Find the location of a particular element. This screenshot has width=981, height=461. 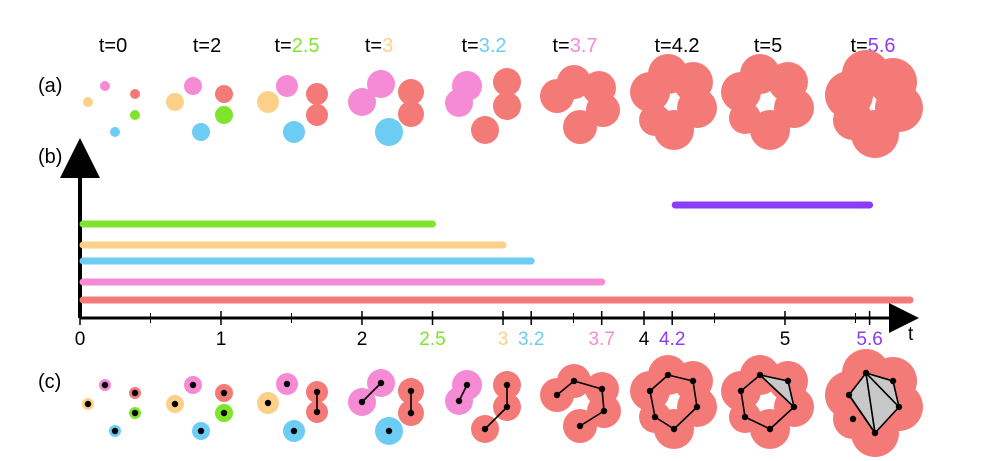

frame-title: t=5.6 is located at coordinates (872, 46).